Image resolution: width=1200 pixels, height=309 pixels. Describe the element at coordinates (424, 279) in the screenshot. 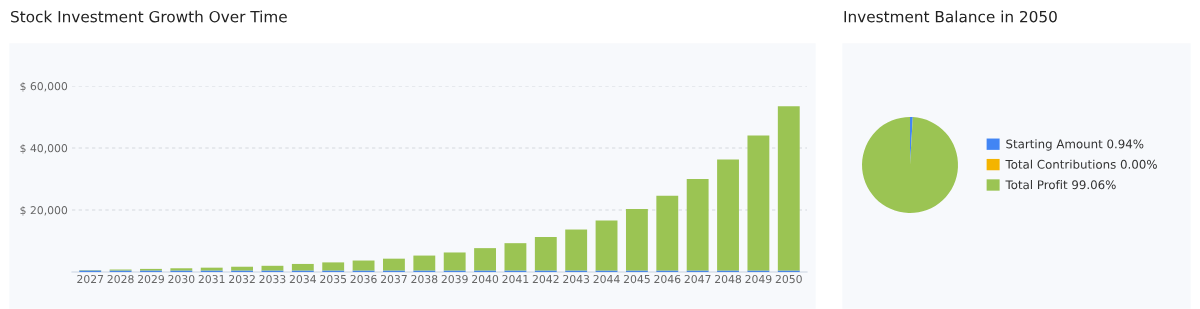

I see `x-tick-label: 2038` at that location.